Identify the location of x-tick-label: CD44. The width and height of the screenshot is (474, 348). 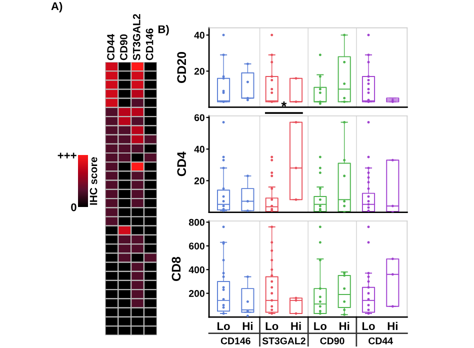
(110, 47).